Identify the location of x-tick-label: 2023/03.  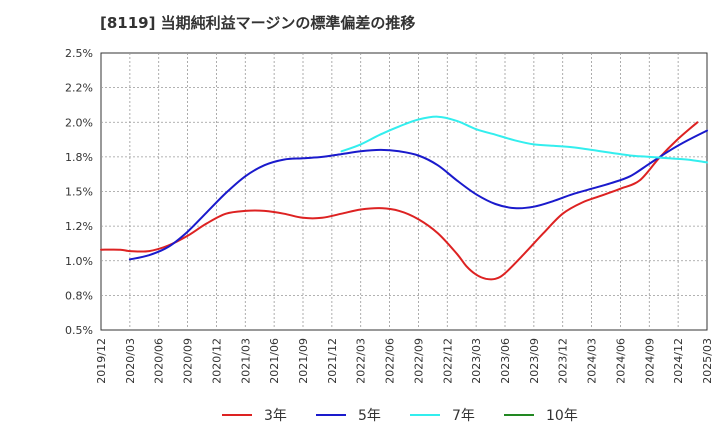
(476, 361).